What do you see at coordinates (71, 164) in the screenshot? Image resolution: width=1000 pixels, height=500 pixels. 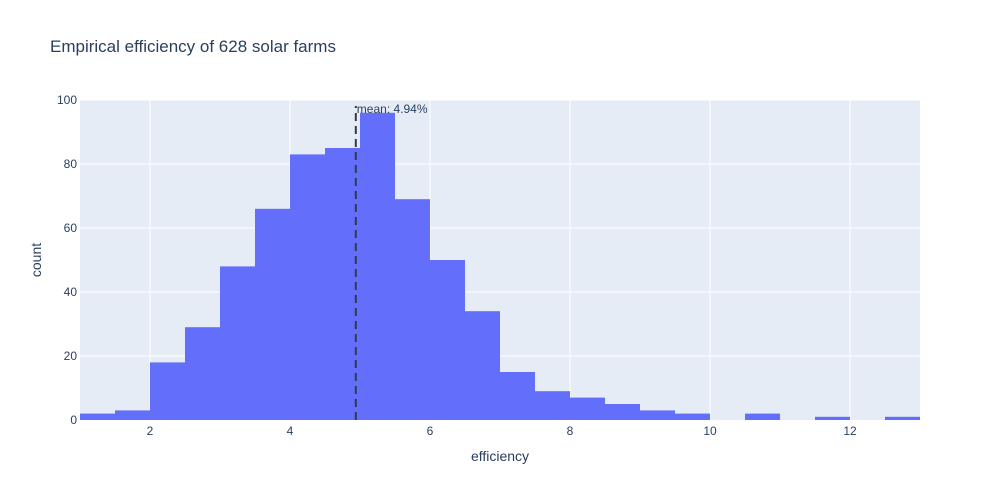 I see `y-tick-label: 80` at bounding box center [71, 164].